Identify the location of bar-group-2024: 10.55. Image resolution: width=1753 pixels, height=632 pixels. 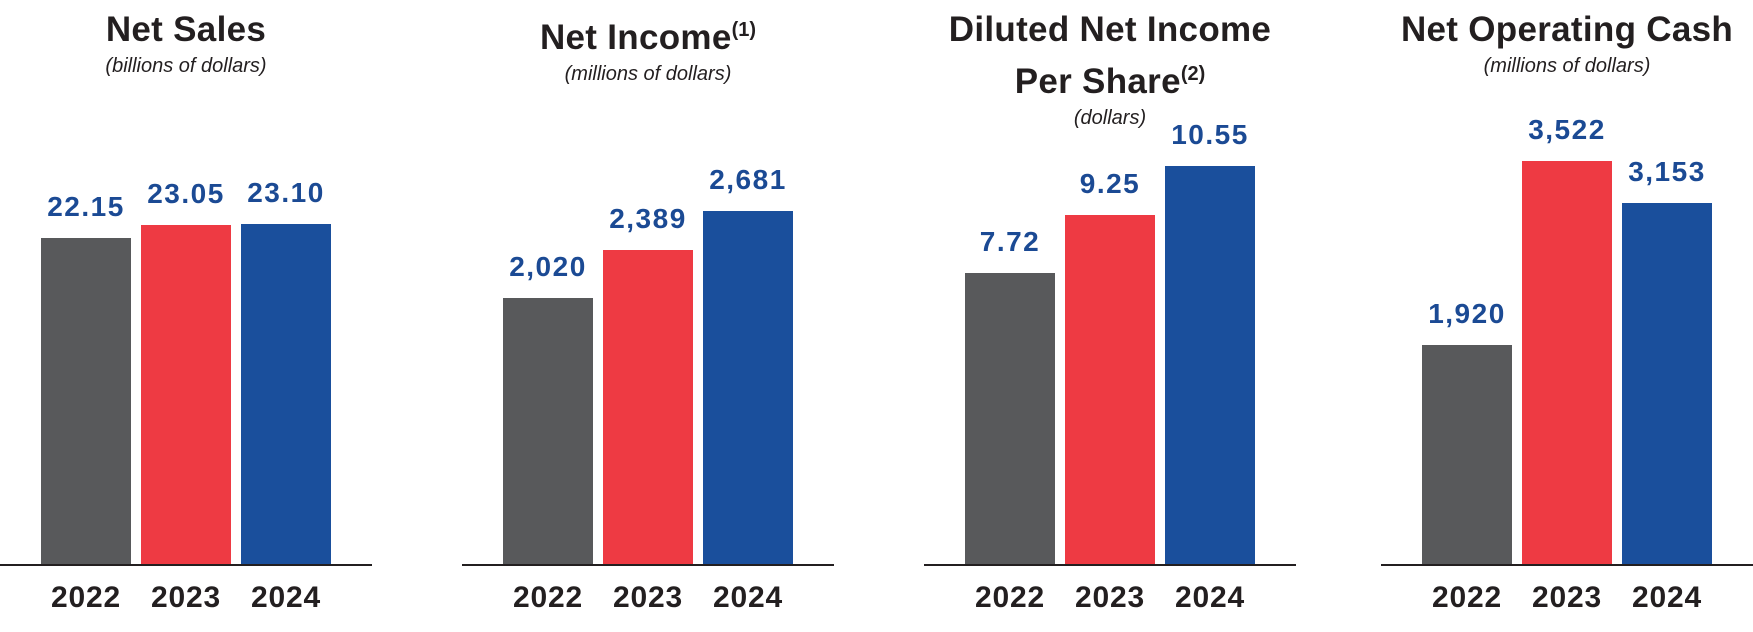
(1210, 342).